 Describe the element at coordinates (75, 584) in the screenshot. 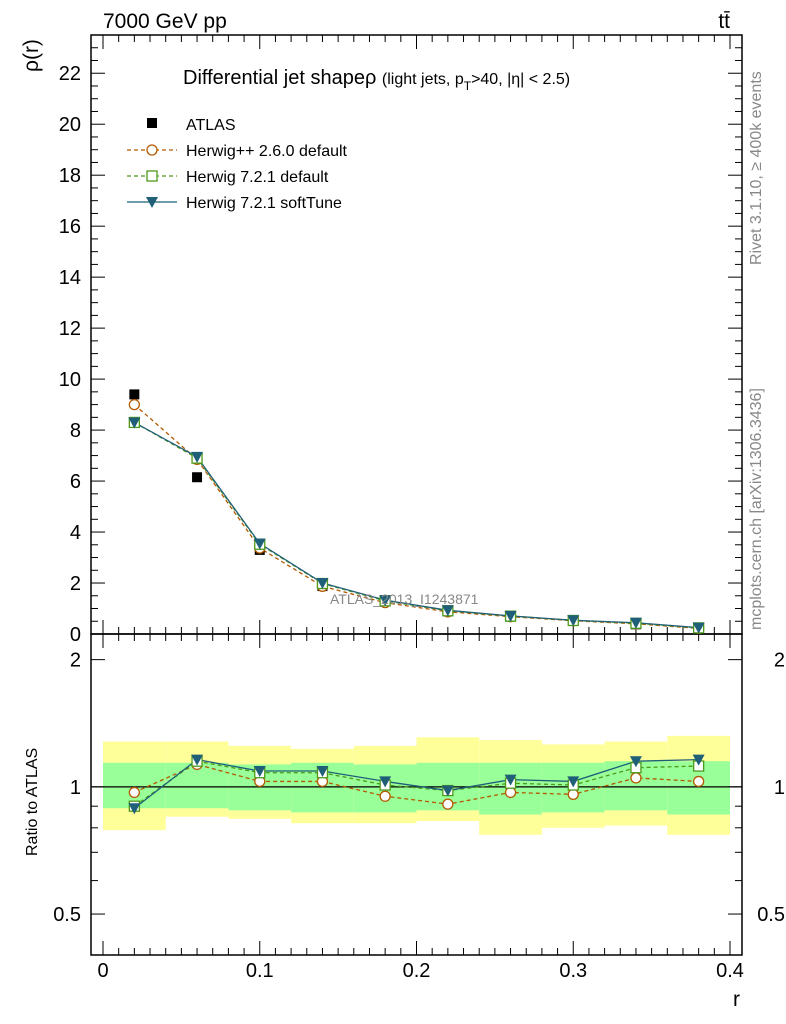

I see `y-tick-label-main: 2` at that location.